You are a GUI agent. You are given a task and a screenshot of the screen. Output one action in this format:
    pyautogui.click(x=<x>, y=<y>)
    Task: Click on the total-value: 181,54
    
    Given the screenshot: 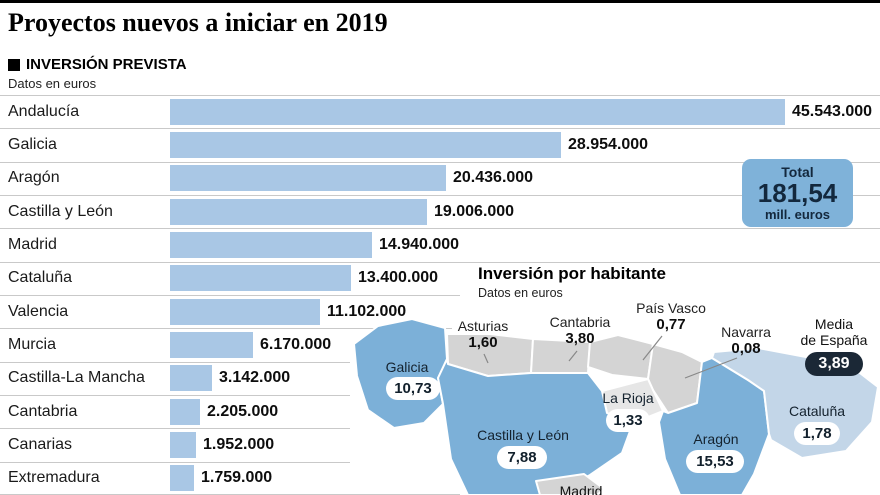 What is the action you would take?
    pyautogui.click(x=797, y=193)
    